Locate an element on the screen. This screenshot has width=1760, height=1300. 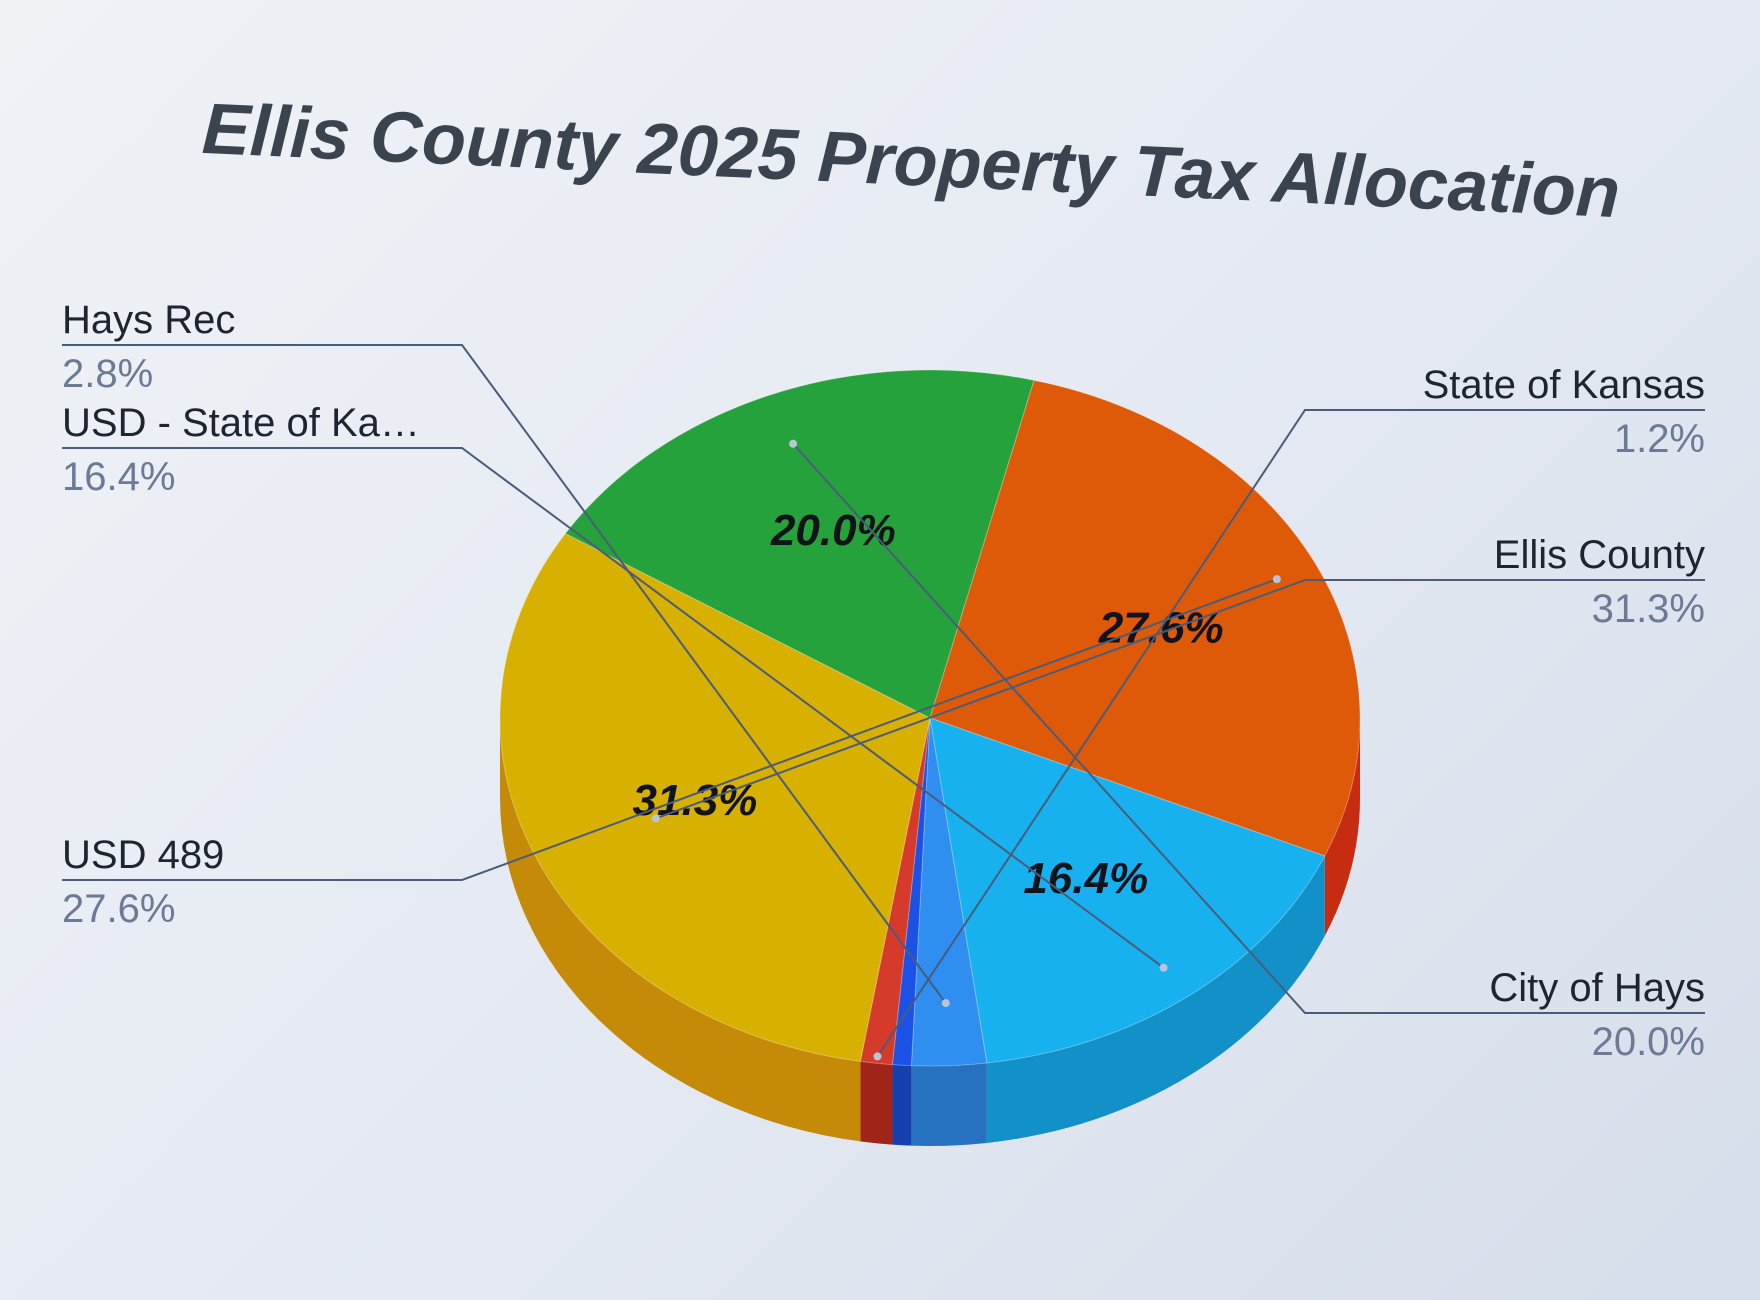
leader-dot-usd-state-of-ka is located at coordinates (1163, 967).